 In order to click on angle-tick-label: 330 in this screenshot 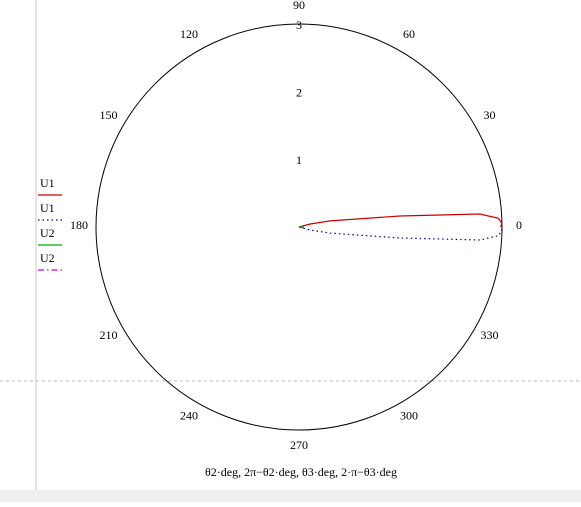, I will do `click(490, 335)`.